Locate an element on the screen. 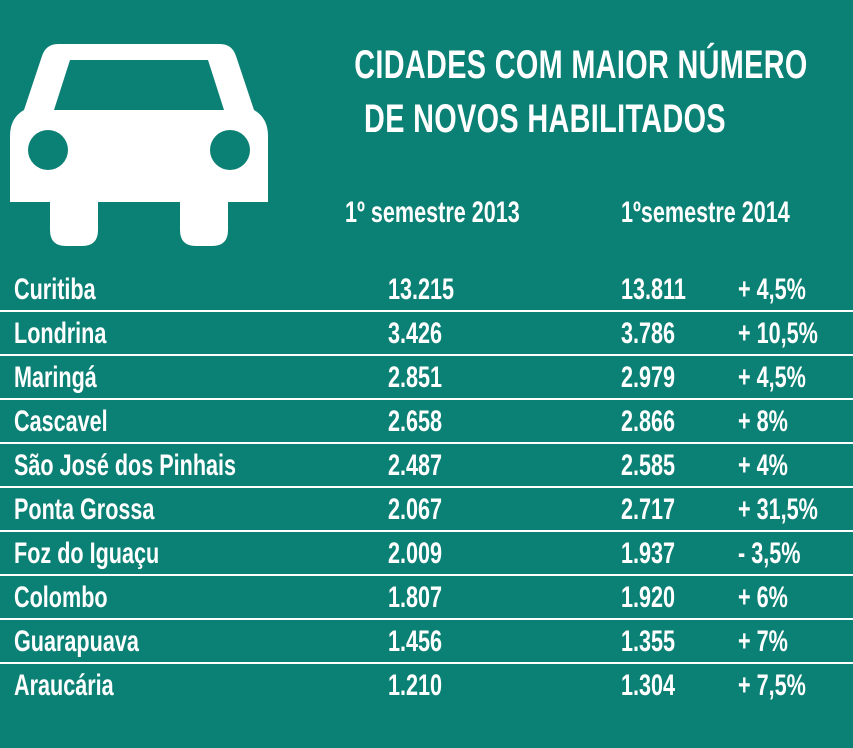  table-row: Londrina 3.426 3.786 + 10,5% is located at coordinates (426, 334).